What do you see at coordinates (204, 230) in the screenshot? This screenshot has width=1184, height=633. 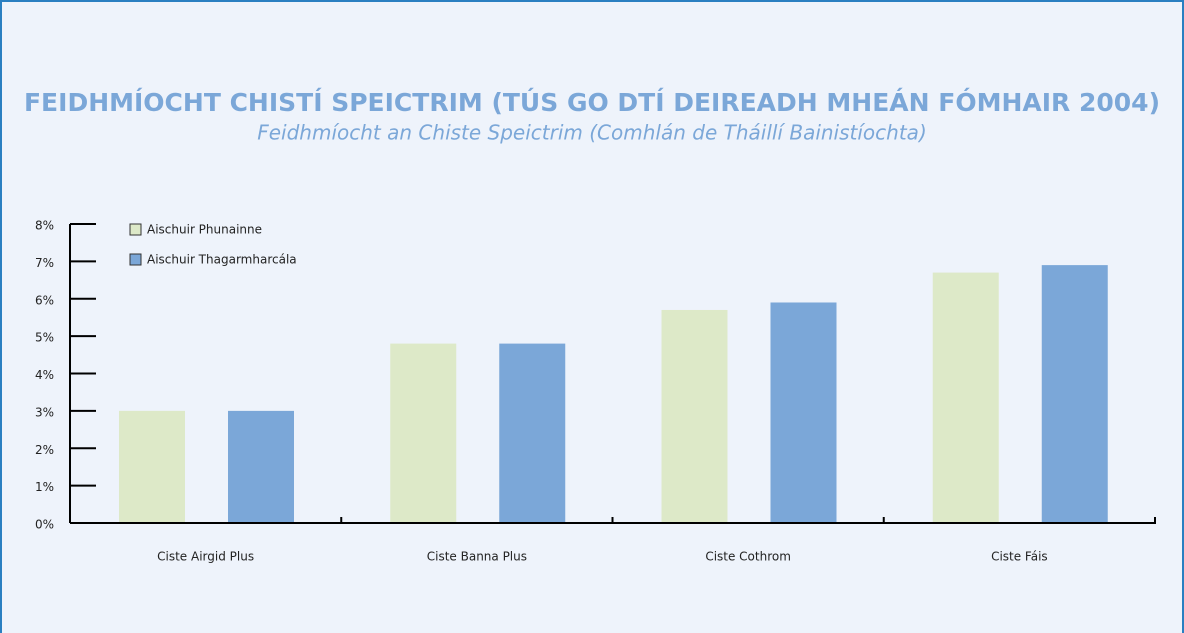 I see `legend-label: Aischuir Phunainne` at bounding box center [204, 230].